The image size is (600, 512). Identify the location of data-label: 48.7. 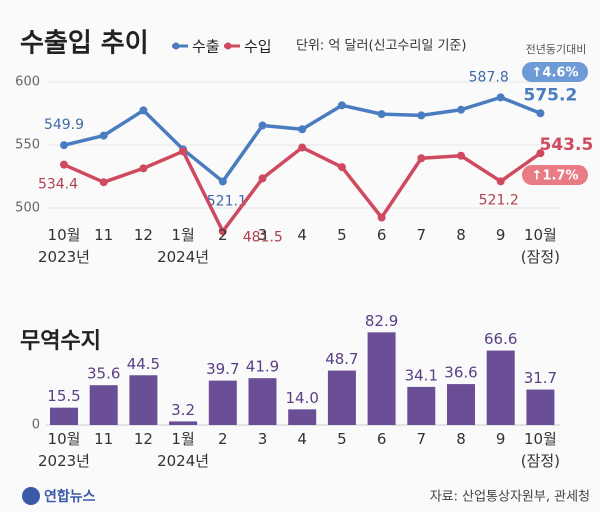
(341, 359).